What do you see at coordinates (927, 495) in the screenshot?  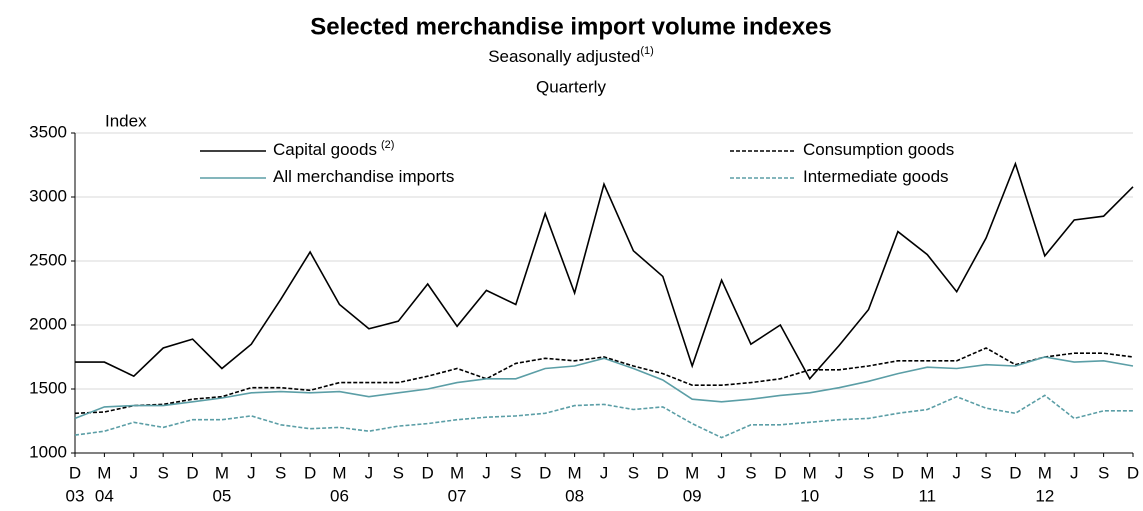 I see `x-year-label: 11` at bounding box center [927, 495].